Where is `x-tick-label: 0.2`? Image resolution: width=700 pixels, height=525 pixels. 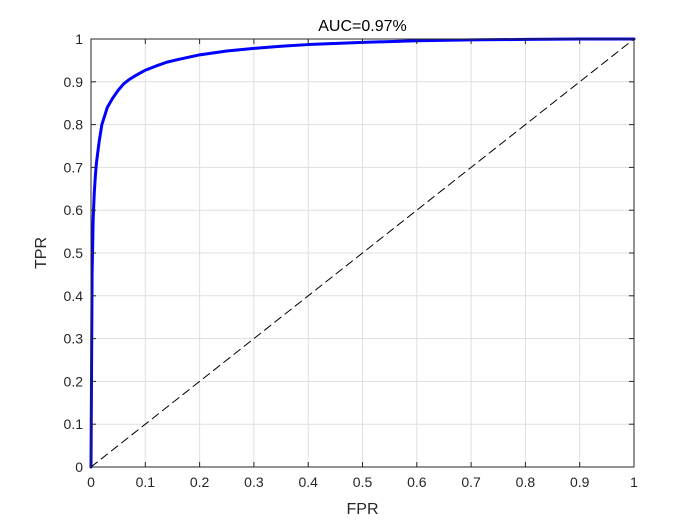 x-tick-label: 0.2 is located at coordinates (200, 482).